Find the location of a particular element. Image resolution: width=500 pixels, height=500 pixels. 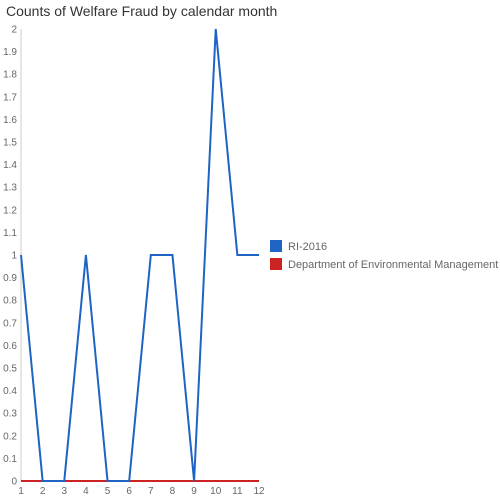

y-tick-label: 1.8 is located at coordinates (10, 75).